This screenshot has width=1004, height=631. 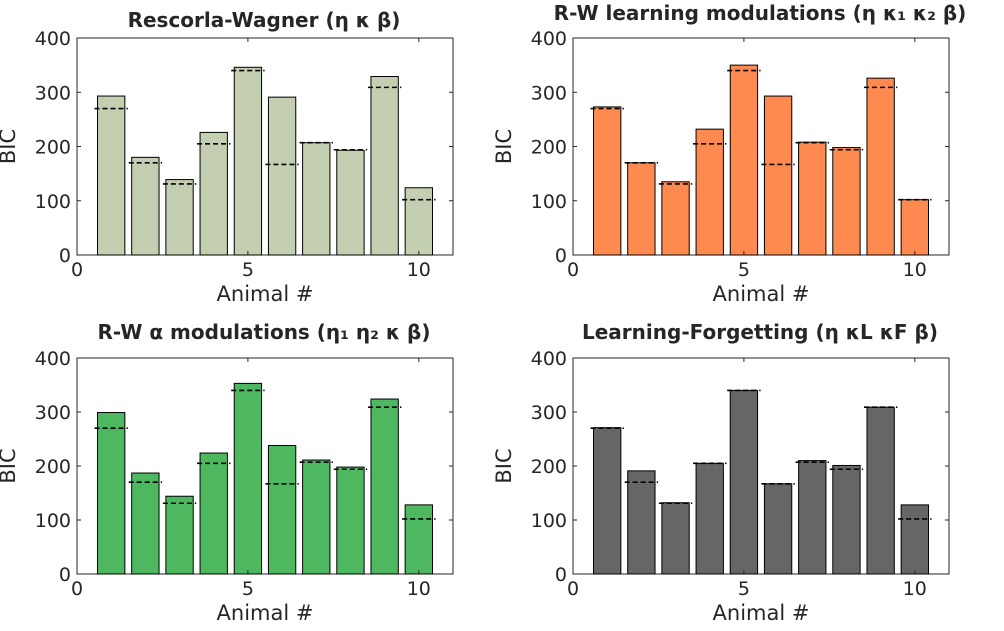 I want to click on panel-2-title: R-W learning modulations (η κ₁ κ₂ β), so click(x=760, y=13).